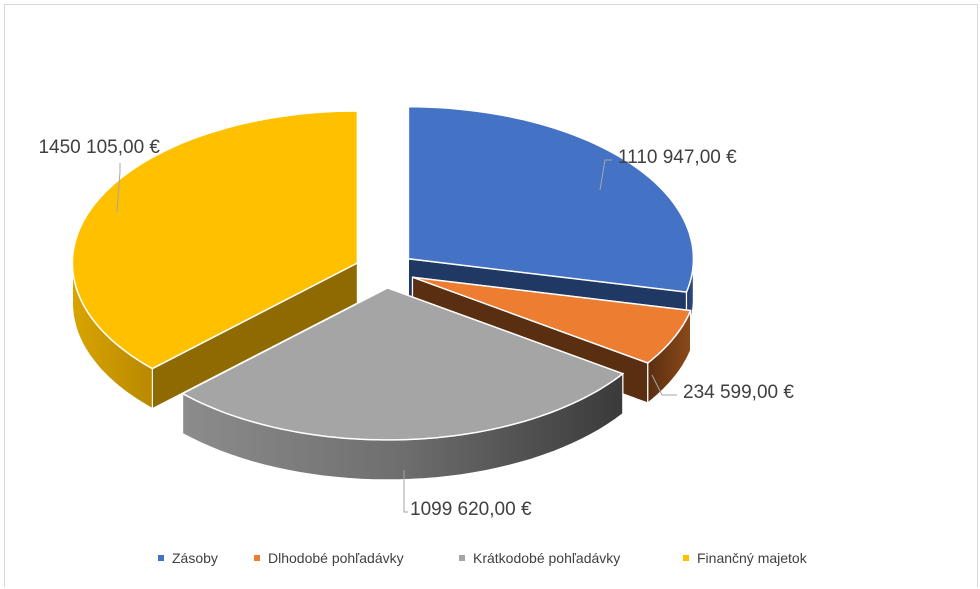 The height and width of the screenshot is (589, 980). What do you see at coordinates (161, 558) in the screenshot?
I see `legend-marker-zasoby` at bounding box center [161, 558].